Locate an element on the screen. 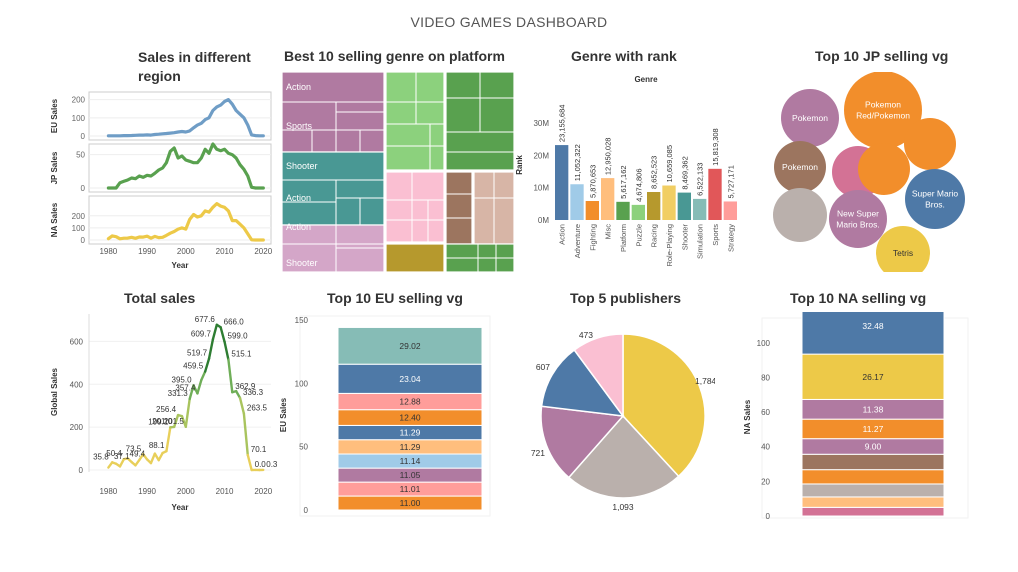 The image size is (1018, 572). eu-segment-label: 11.14 is located at coordinates (410, 461).